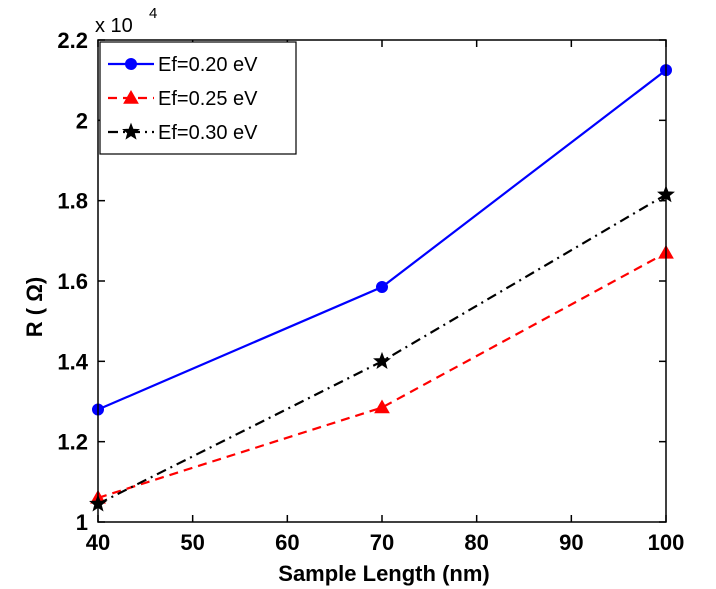 This screenshot has width=716, height=589. What do you see at coordinates (208, 133) in the screenshot?
I see `legend-entry-3: Ef=0.30 eV` at bounding box center [208, 133].